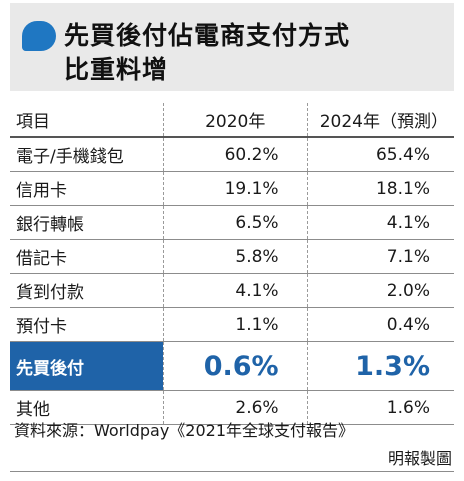 This screenshot has width=464, height=481. Describe the element at coordinates (380, 154) in the screenshot. I see `row-value-2024: 65.4%` at that location.